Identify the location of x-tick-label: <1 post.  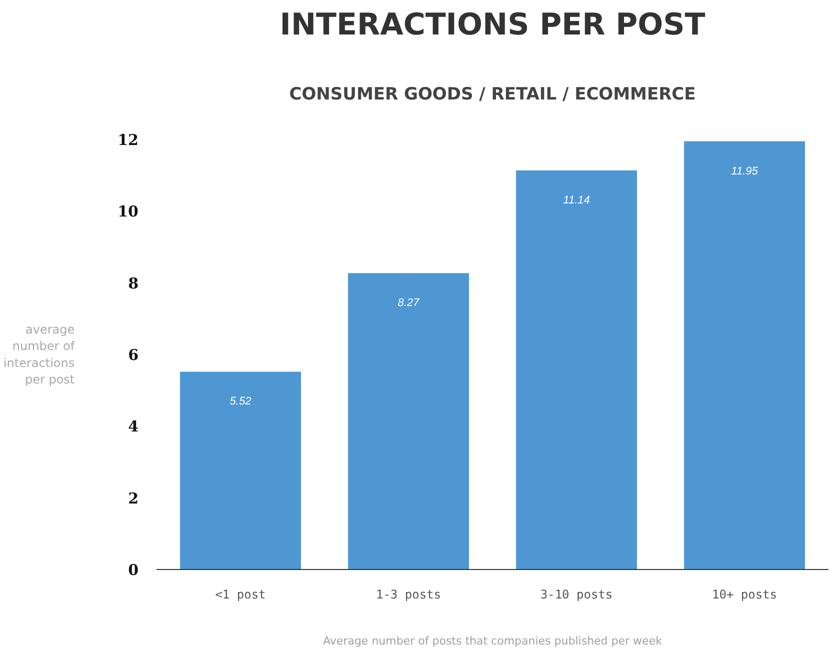
(240, 595).